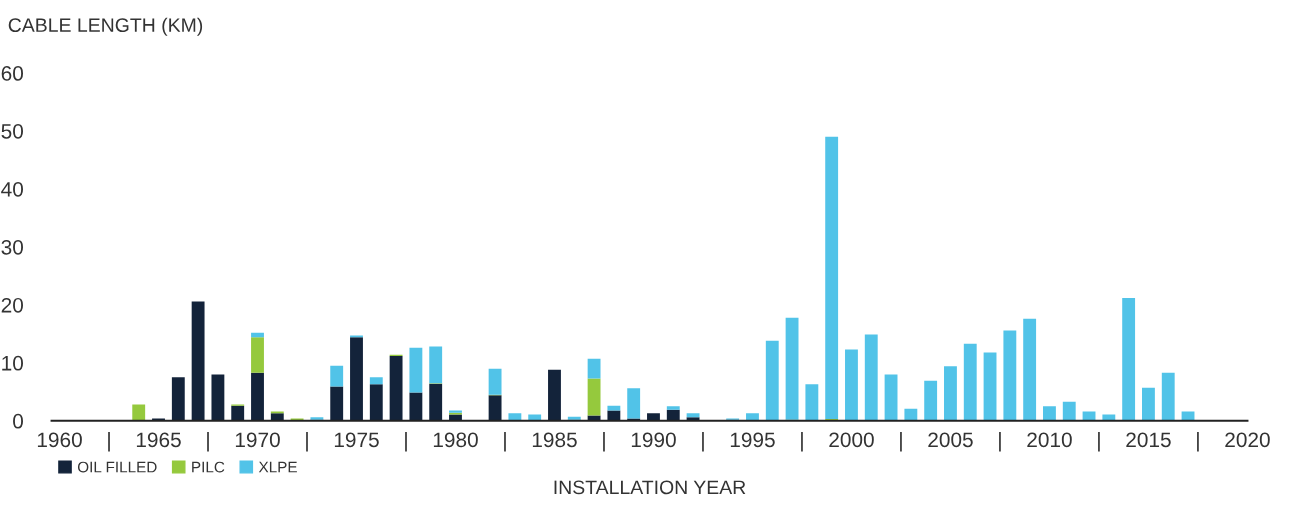  What do you see at coordinates (455, 440) in the screenshot?
I see `x-tick-label: 1980` at bounding box center [455, 440].